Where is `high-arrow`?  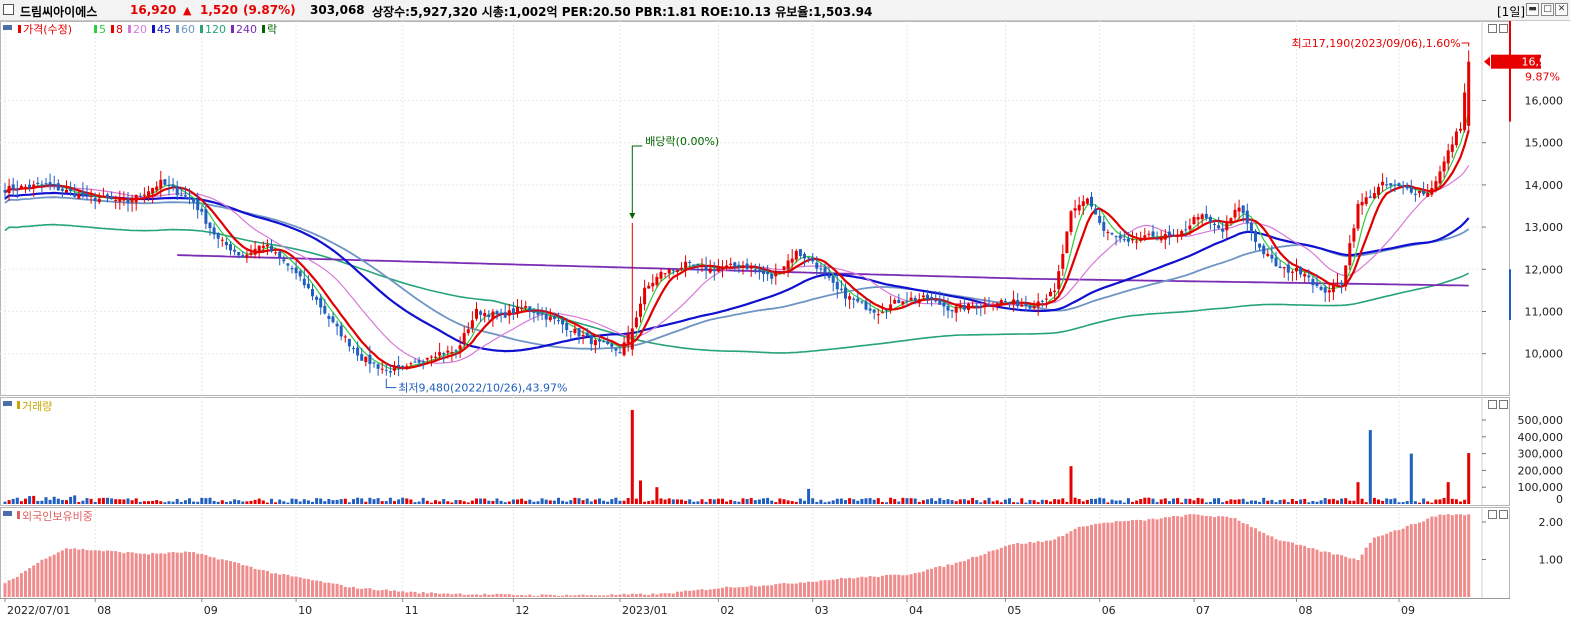
high-arrow is located at coordinates (1465, 44).